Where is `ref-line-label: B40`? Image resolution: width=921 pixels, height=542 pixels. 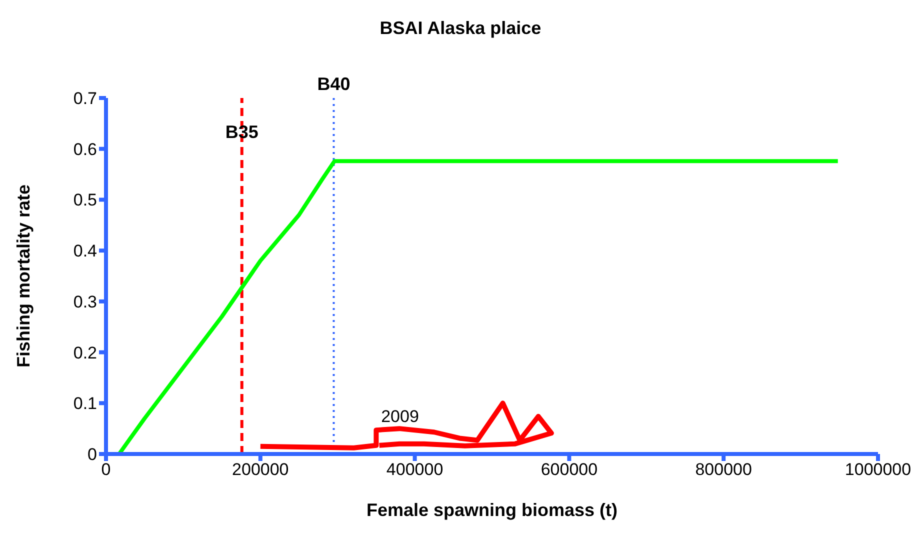 ref-line-label: B40 is located at coordinates (333, 84).